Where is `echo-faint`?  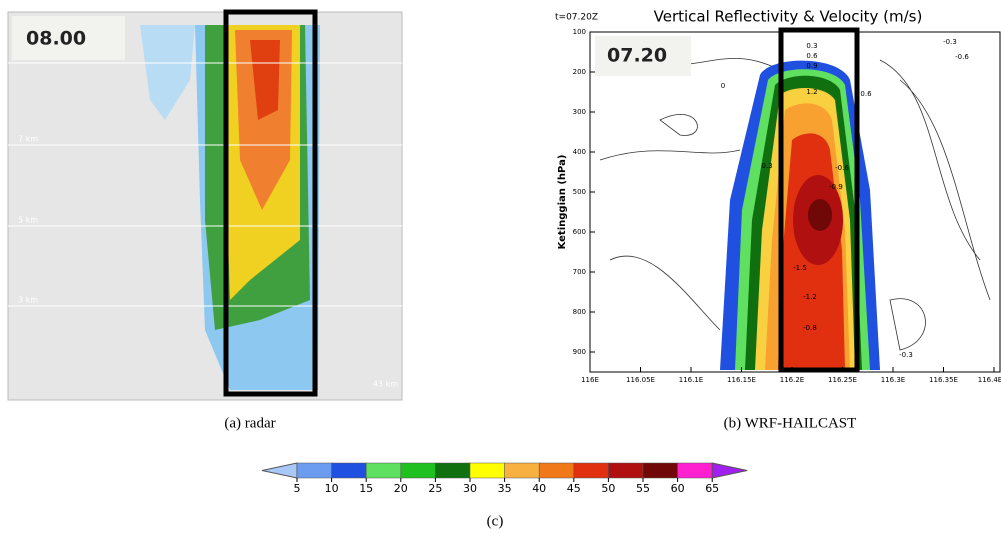 echo-faint is located at coordinates (167, 72).